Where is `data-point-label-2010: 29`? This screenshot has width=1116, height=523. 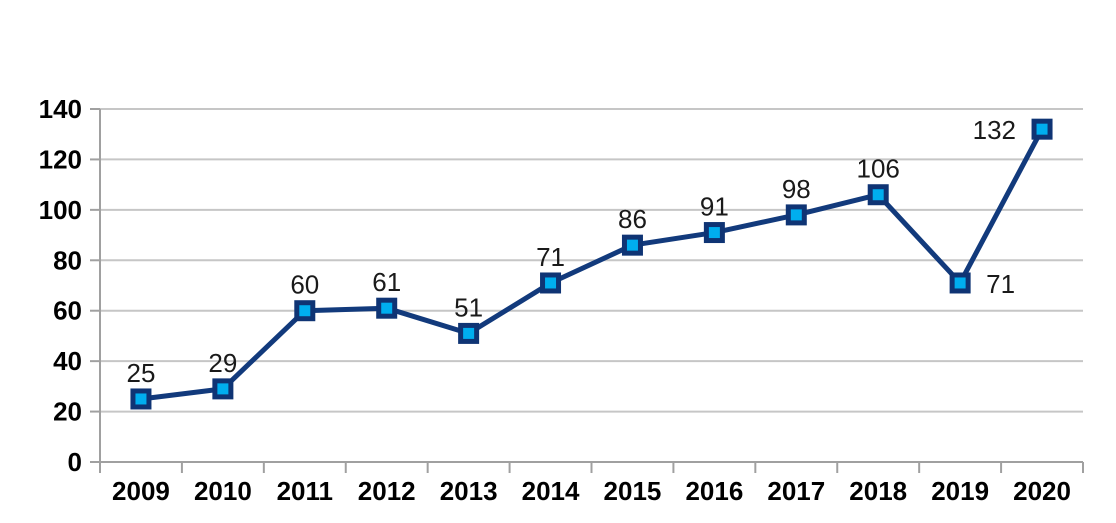 data-point-label-2010: 29 is located at coordinates (222, 363).